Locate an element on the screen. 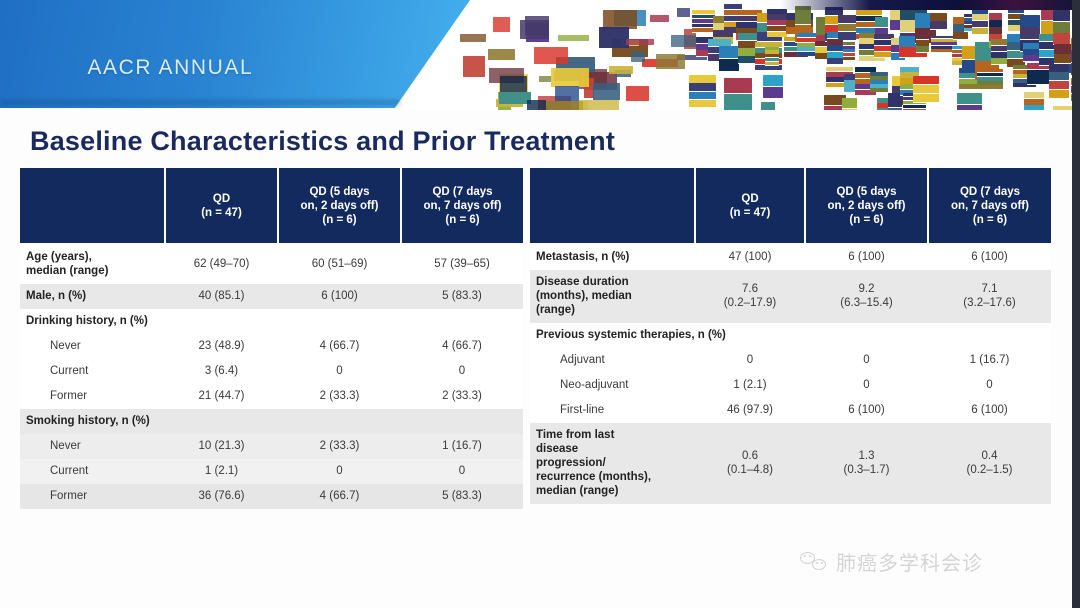 The image size is (1080, 608). col-header-qd-7on7off: QD (7 days on, 7 days off) (n = 6) is located at coordinates (462, 206).